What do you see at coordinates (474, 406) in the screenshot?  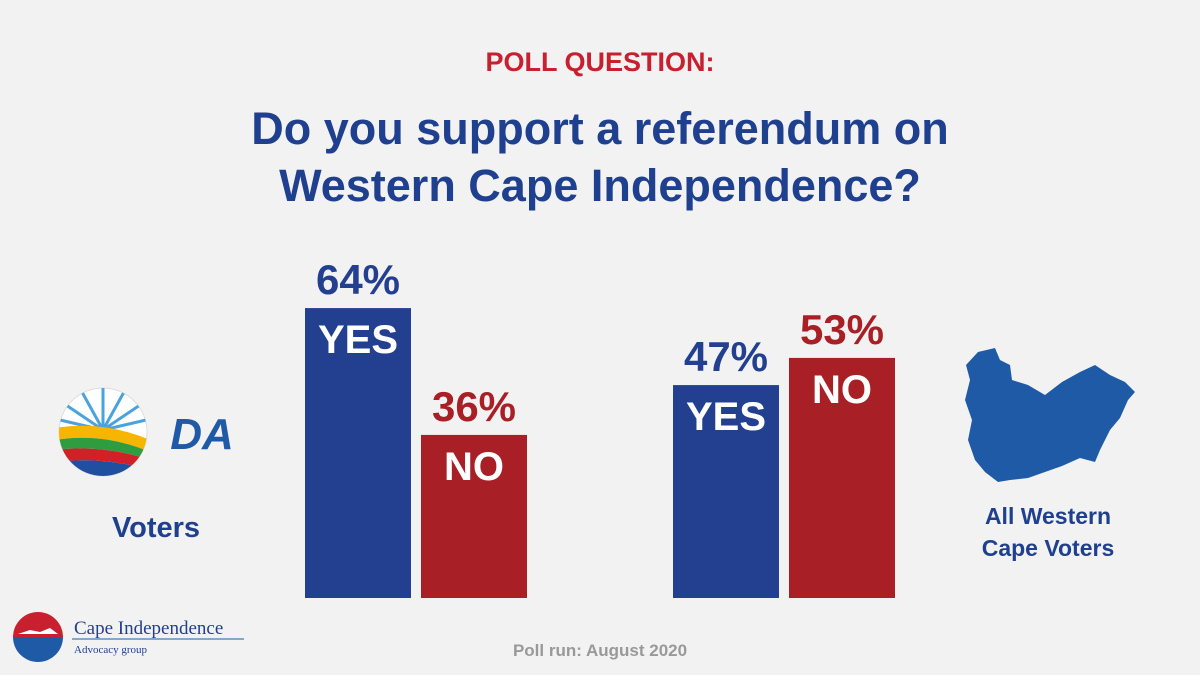 I see `value-label: 36%` at bounding box center [474, 406].